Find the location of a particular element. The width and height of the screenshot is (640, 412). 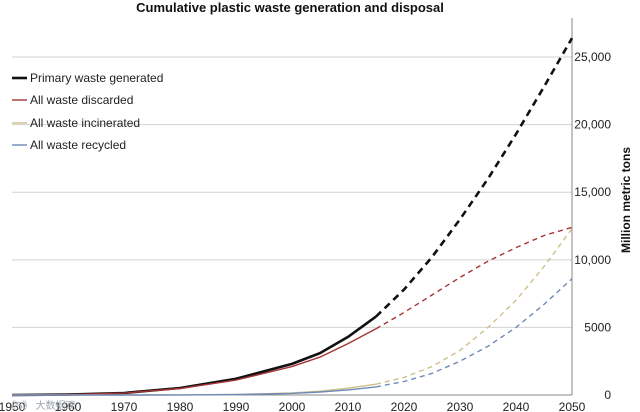

watermark: 《S》 大数据观 is located at coordinates (40, 405).